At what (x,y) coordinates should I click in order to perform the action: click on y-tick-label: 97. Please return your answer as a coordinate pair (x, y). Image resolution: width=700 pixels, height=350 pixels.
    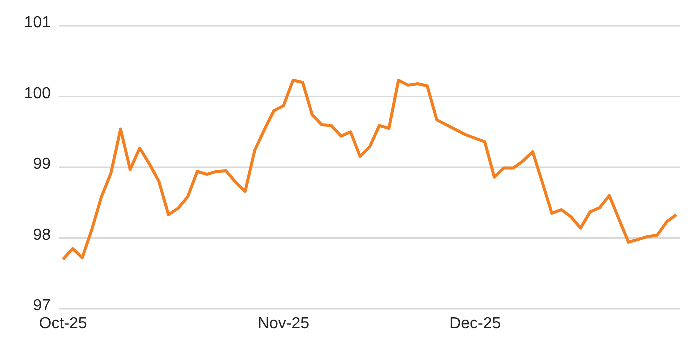
    Looking at the image, I should click on (42, 306).